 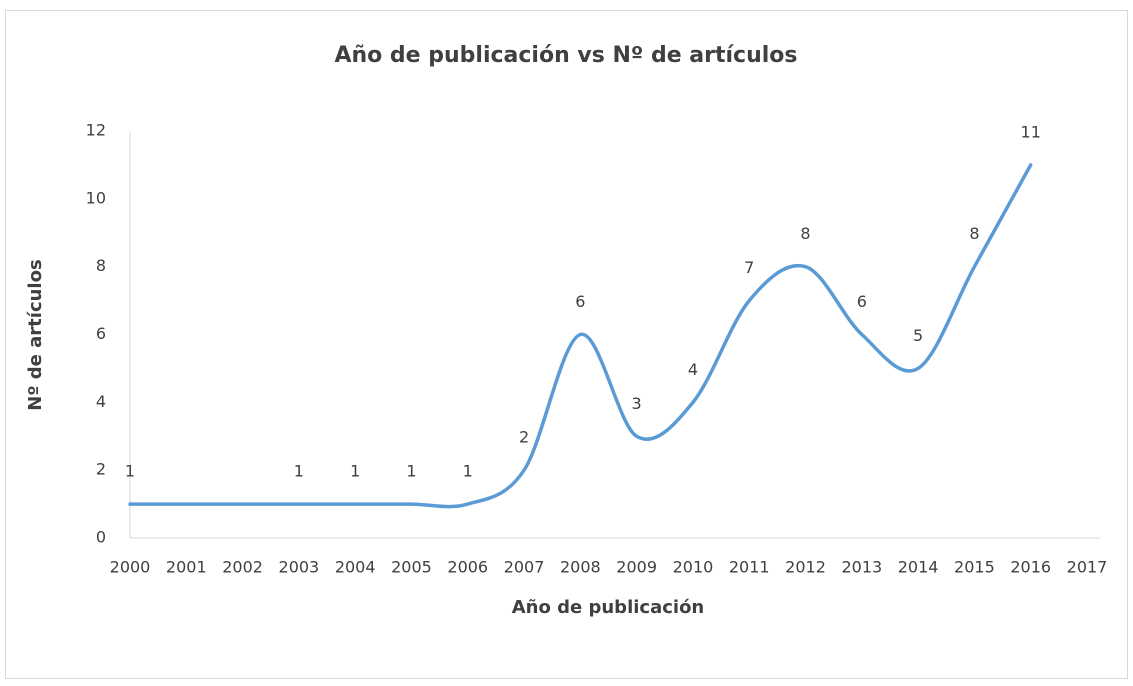 I want to click on data-label: 2, so click(x=524, y=437).